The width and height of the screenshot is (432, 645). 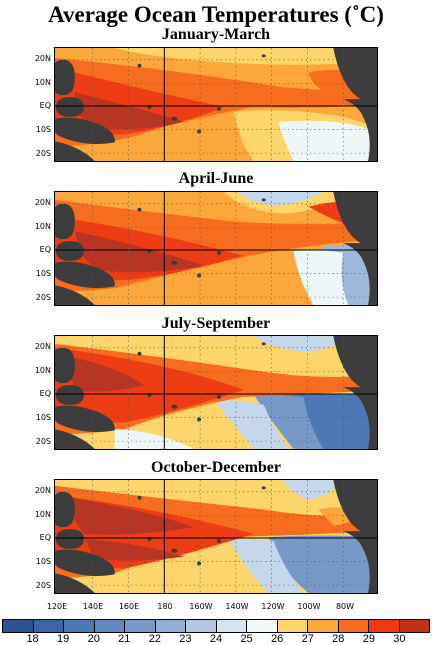 I want to click on panel-title-oct-dec: October-December, so click(x=216, y=467).